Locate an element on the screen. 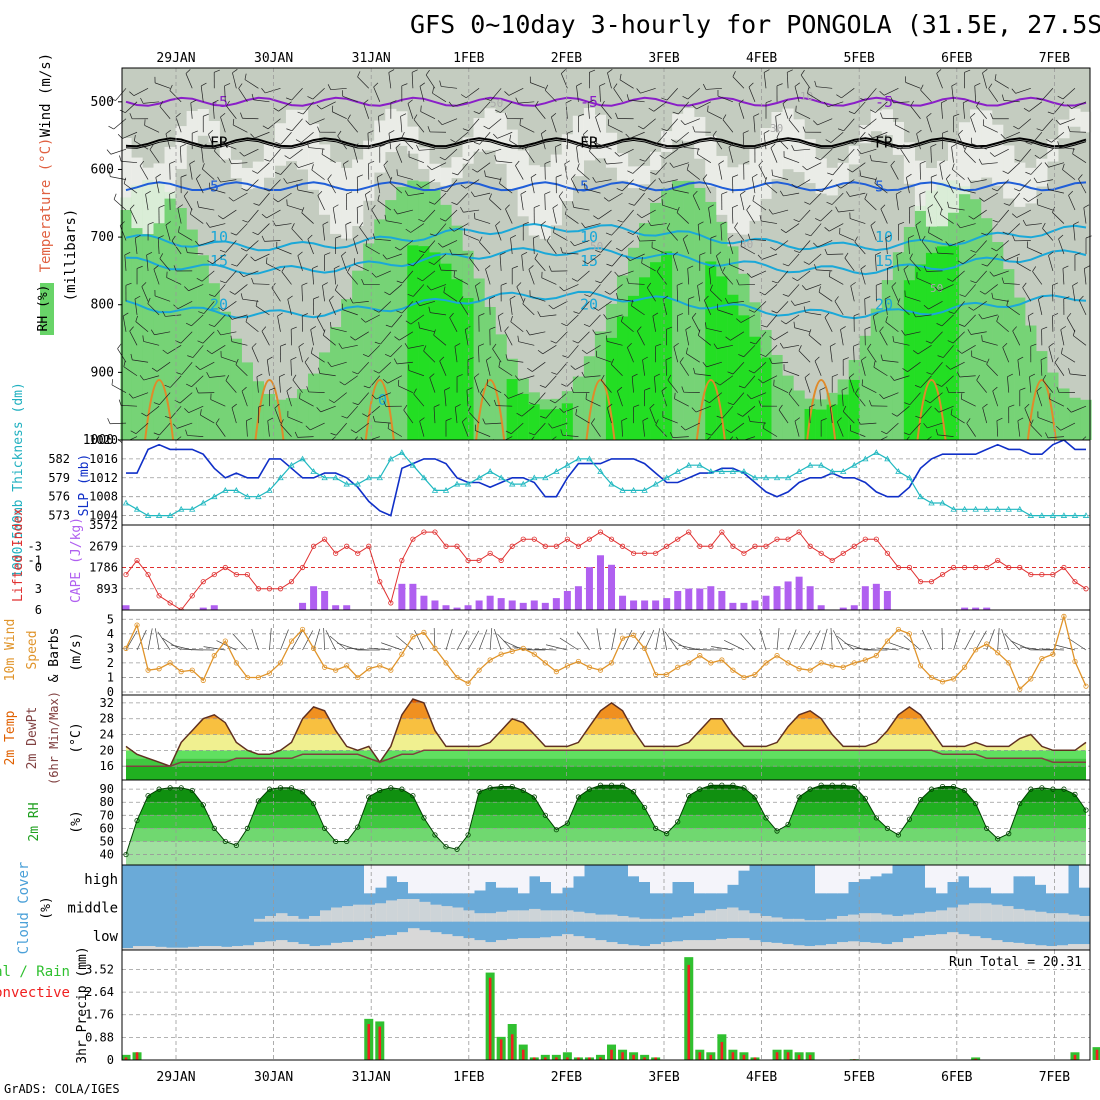  precip-frame is located at coordinates (606, 1005).